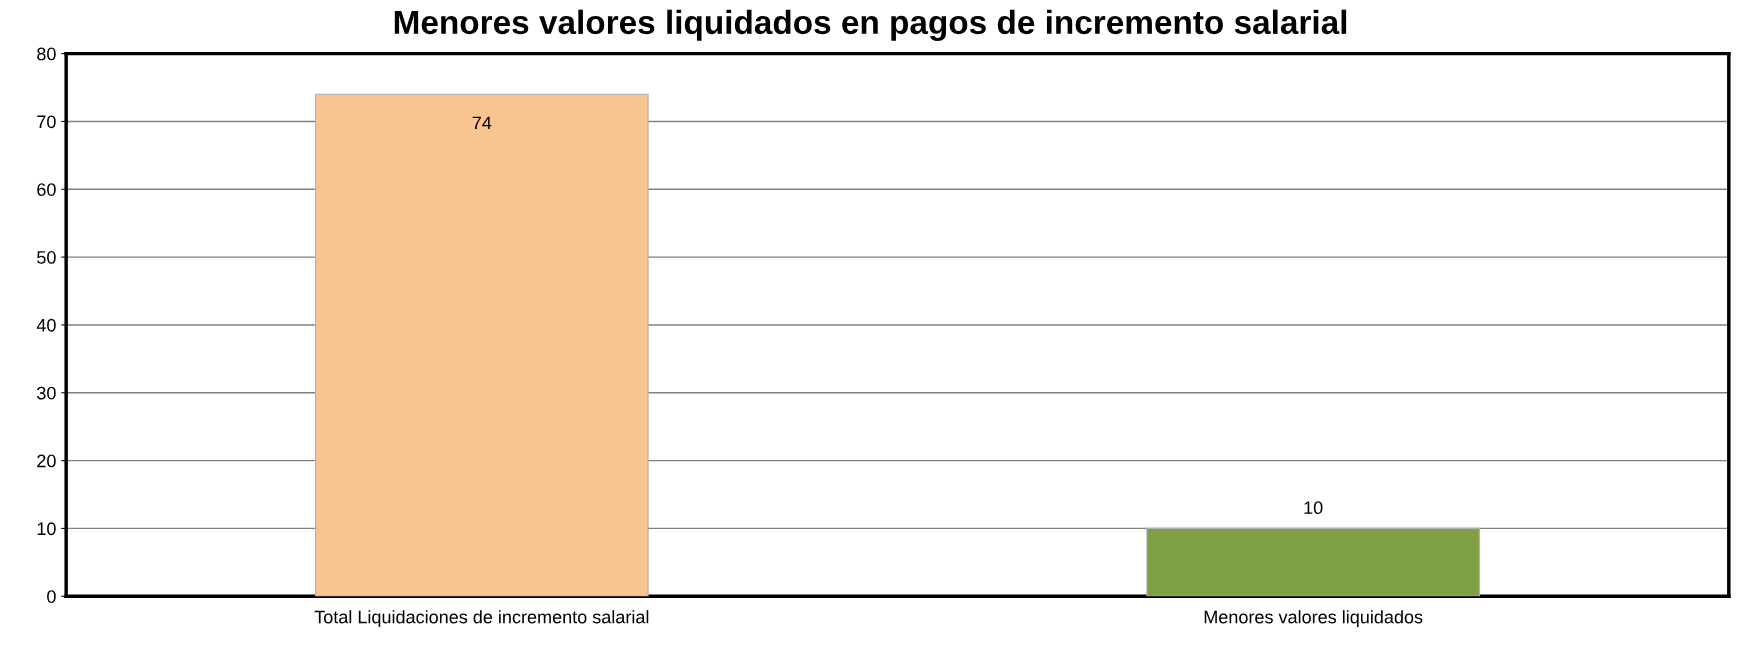  I want to click on data-label: 74, so click(482, 123).